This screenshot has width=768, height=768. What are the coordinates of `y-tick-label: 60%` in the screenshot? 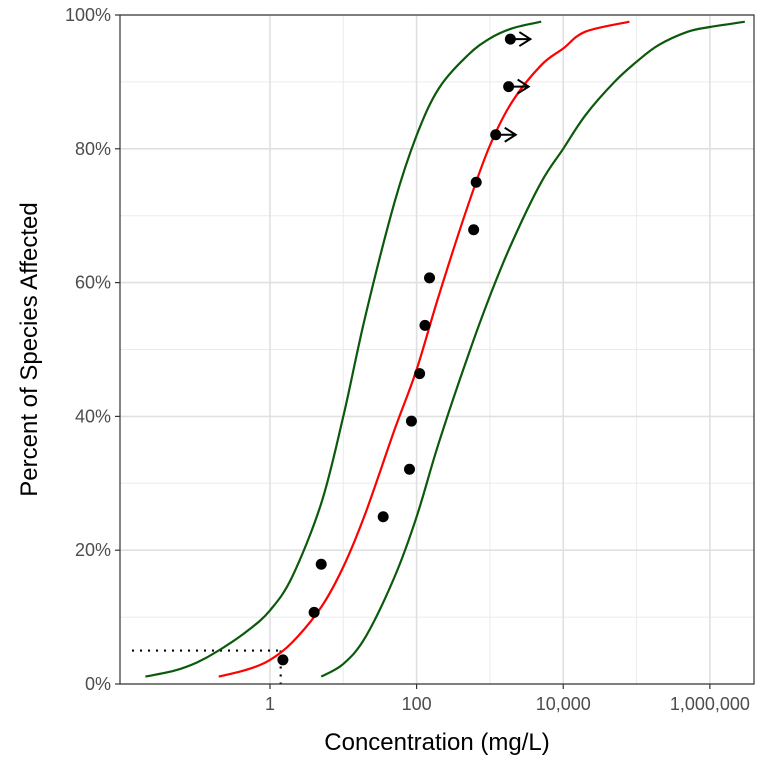 It's located at (93, 283).